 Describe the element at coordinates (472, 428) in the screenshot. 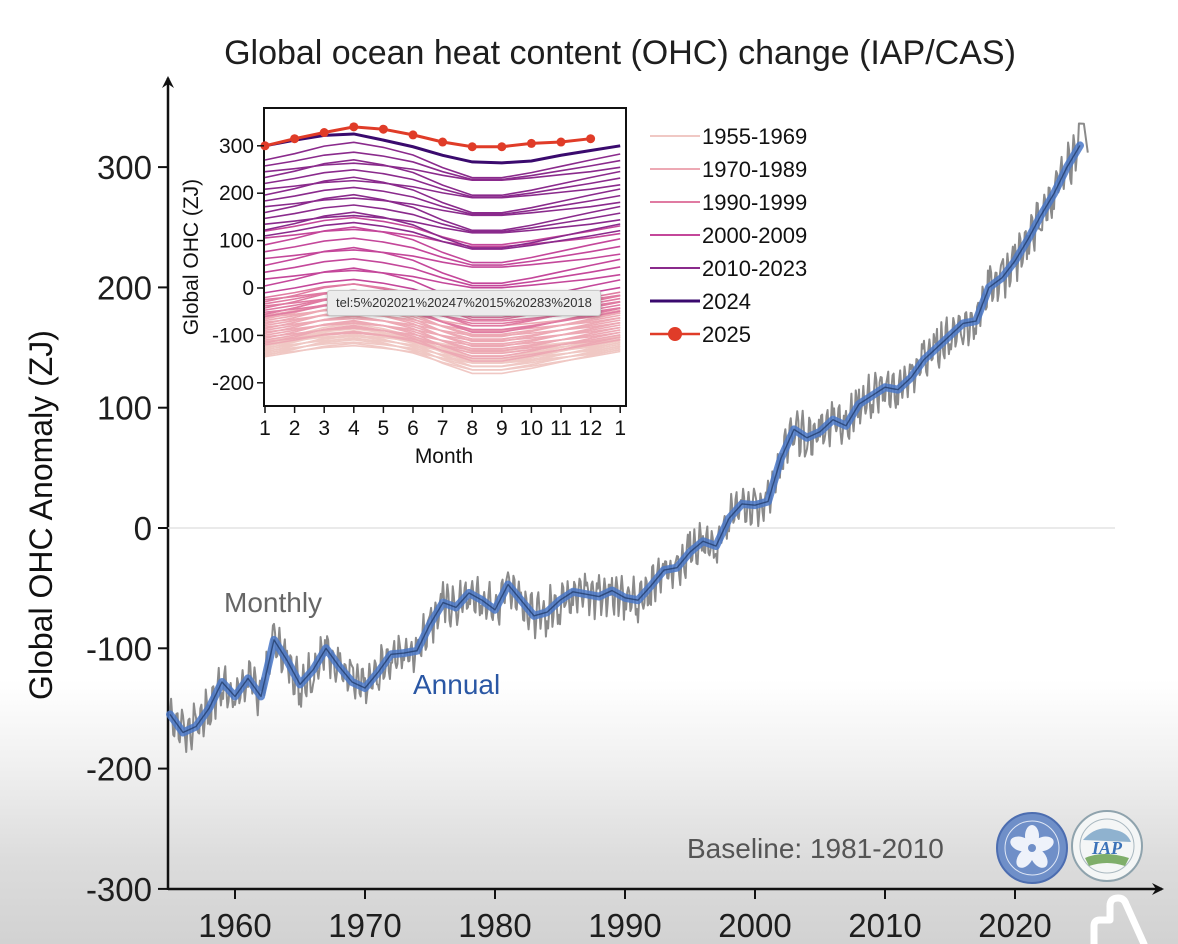

I see `inset-x-tick-label: 8` at that location.